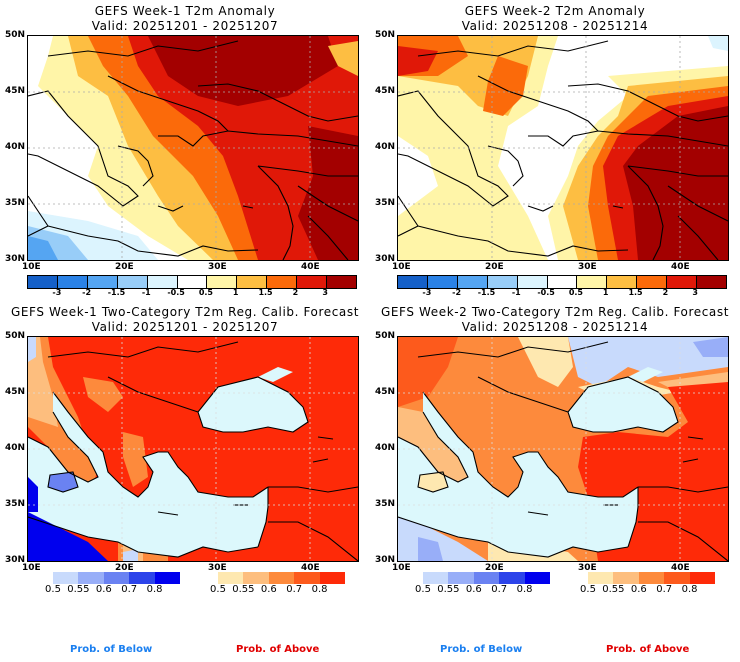  I want to click on panel-title: GEFS Week-1 T2m Anomaly, so click(185, 11).